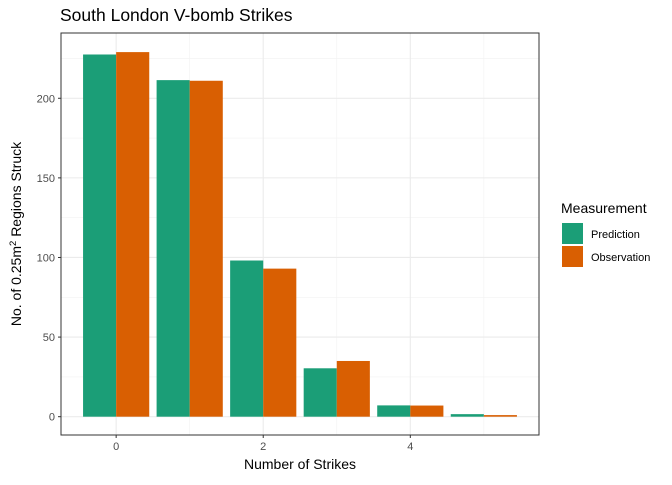 Image resolution: width=672 pixels, height=485 pixels. Describe the element at coordinates (46, 179) in the screenshot. I see `y-tick-label: 150` at that location.